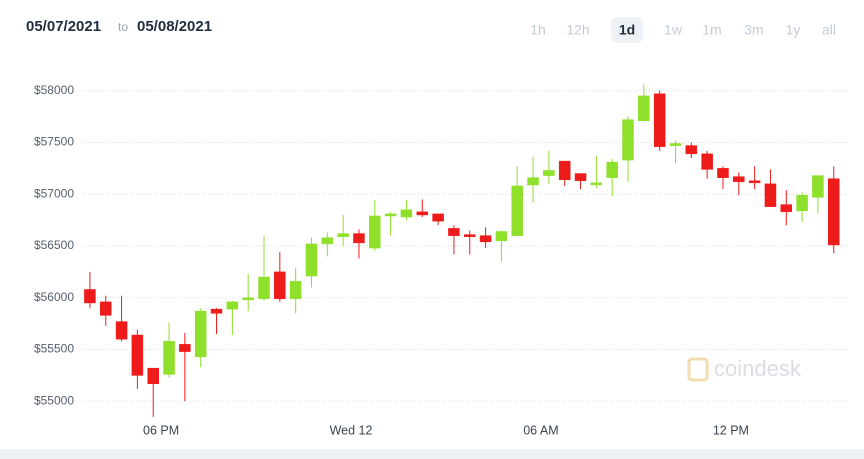  What do you see at coordinates (538, 30) in the screenshot?
I see `range-button: 1h` at bounding box center [538, 30].